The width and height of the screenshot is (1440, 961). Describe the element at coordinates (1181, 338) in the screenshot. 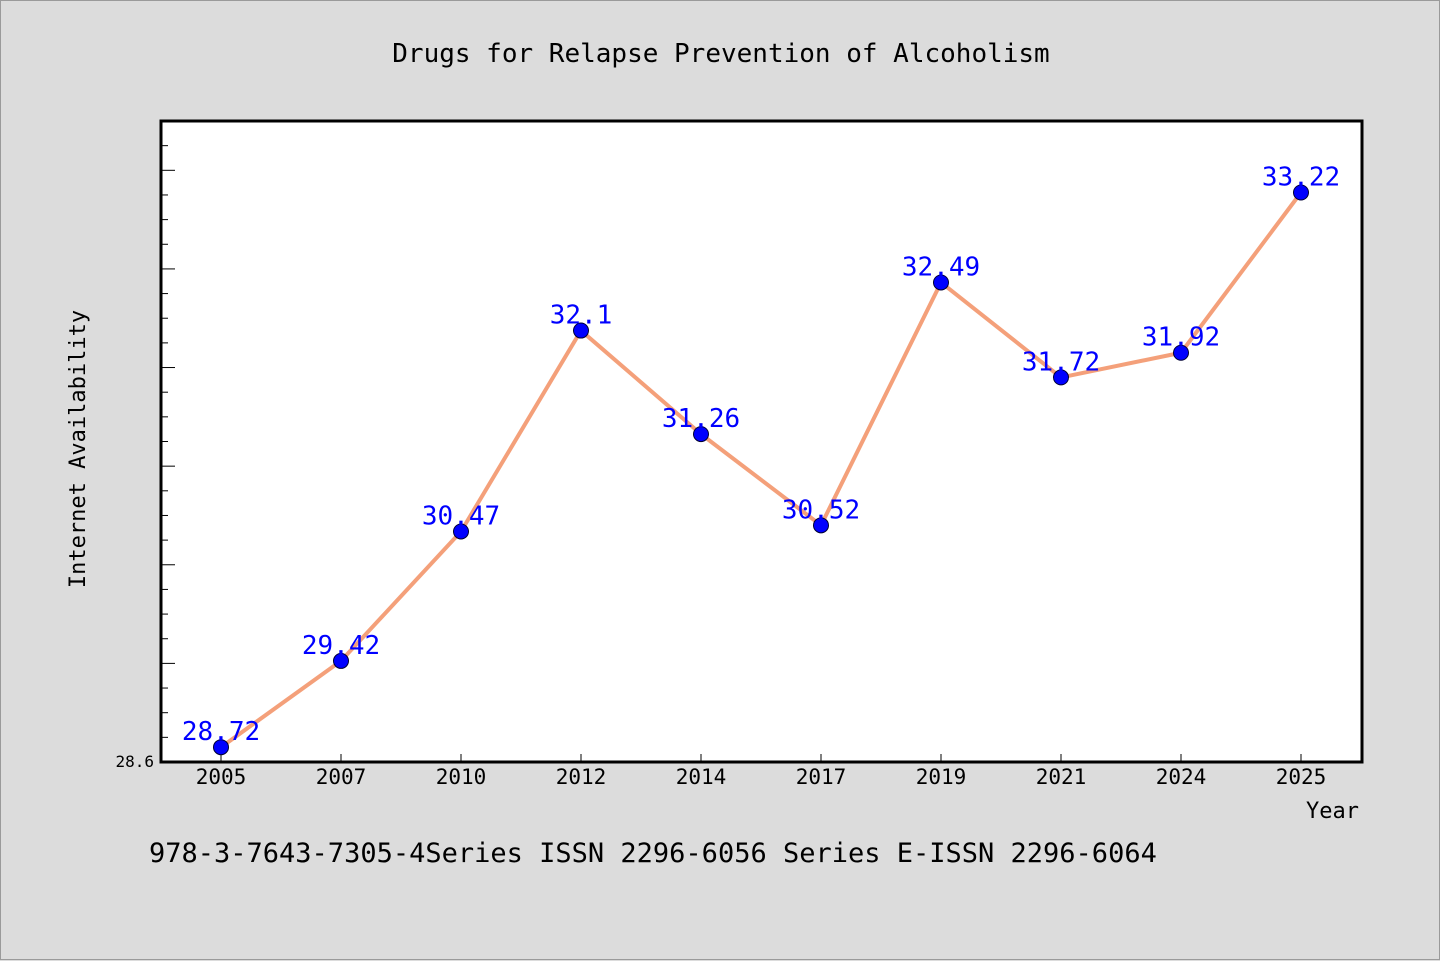

I see `data-label: 31.92` at that location.